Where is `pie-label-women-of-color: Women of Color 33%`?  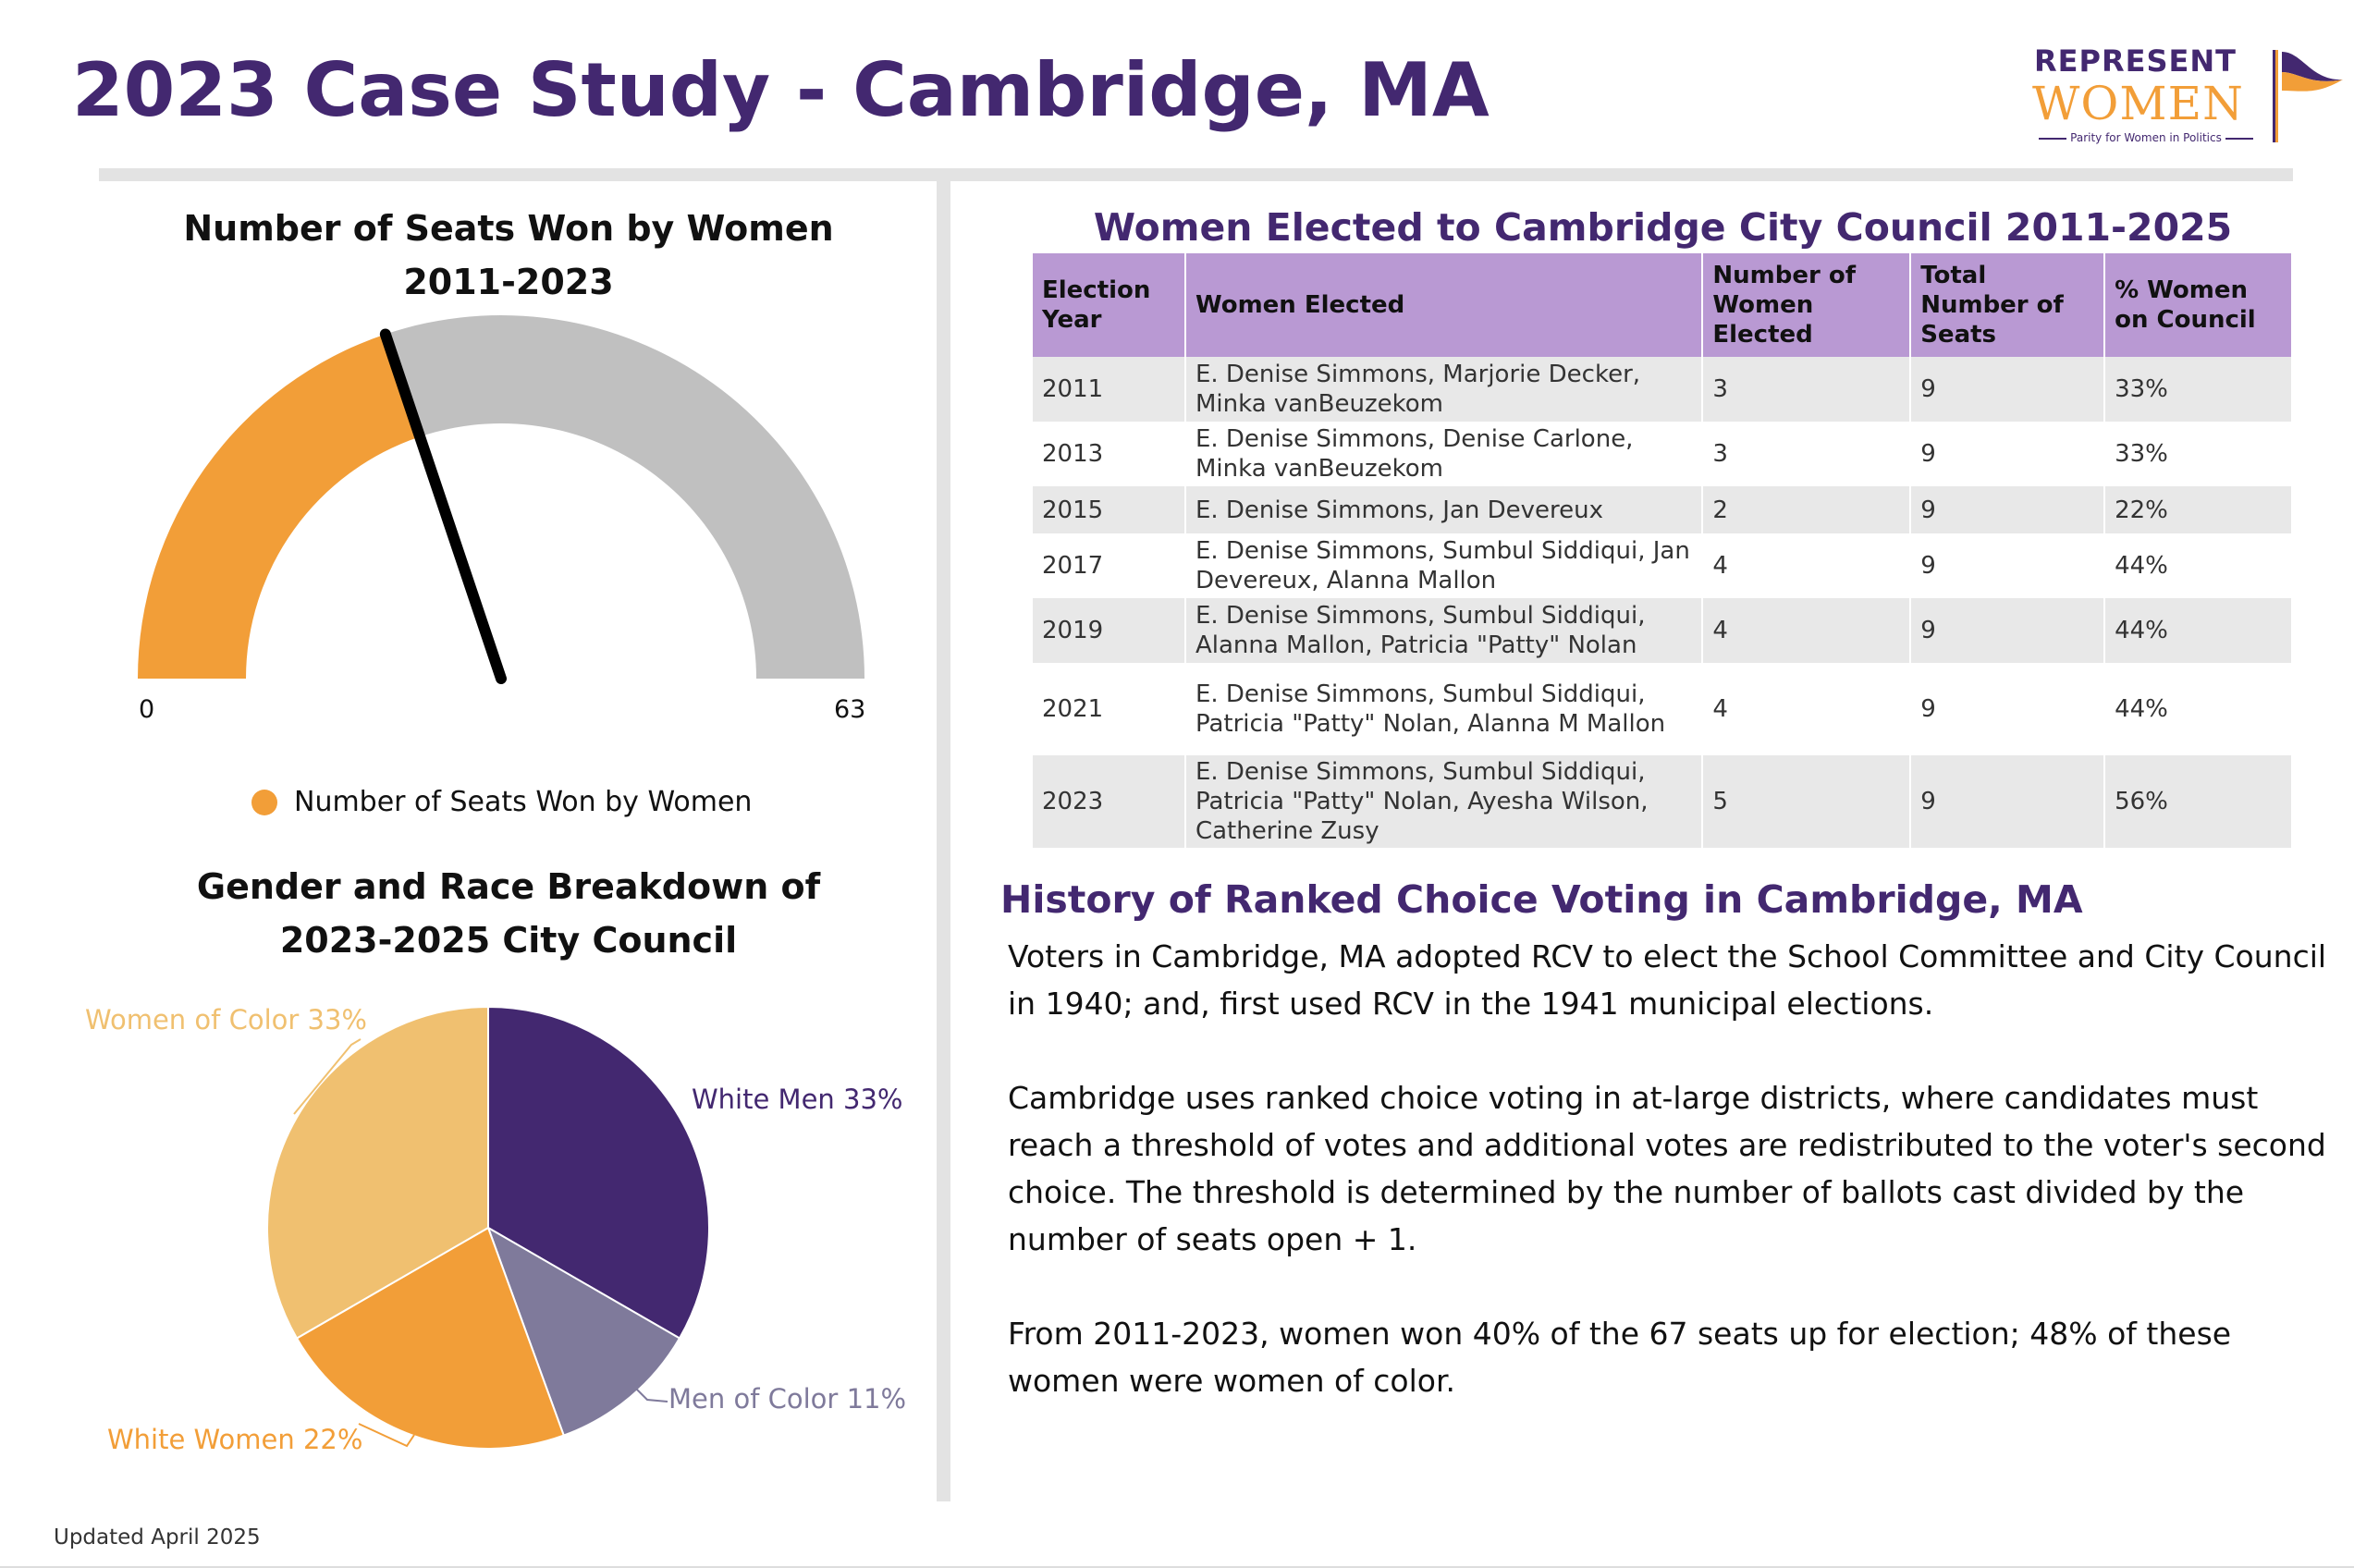
pie-label-women-of-color: Women of Color 33% is located at coordinates (226, 1020).